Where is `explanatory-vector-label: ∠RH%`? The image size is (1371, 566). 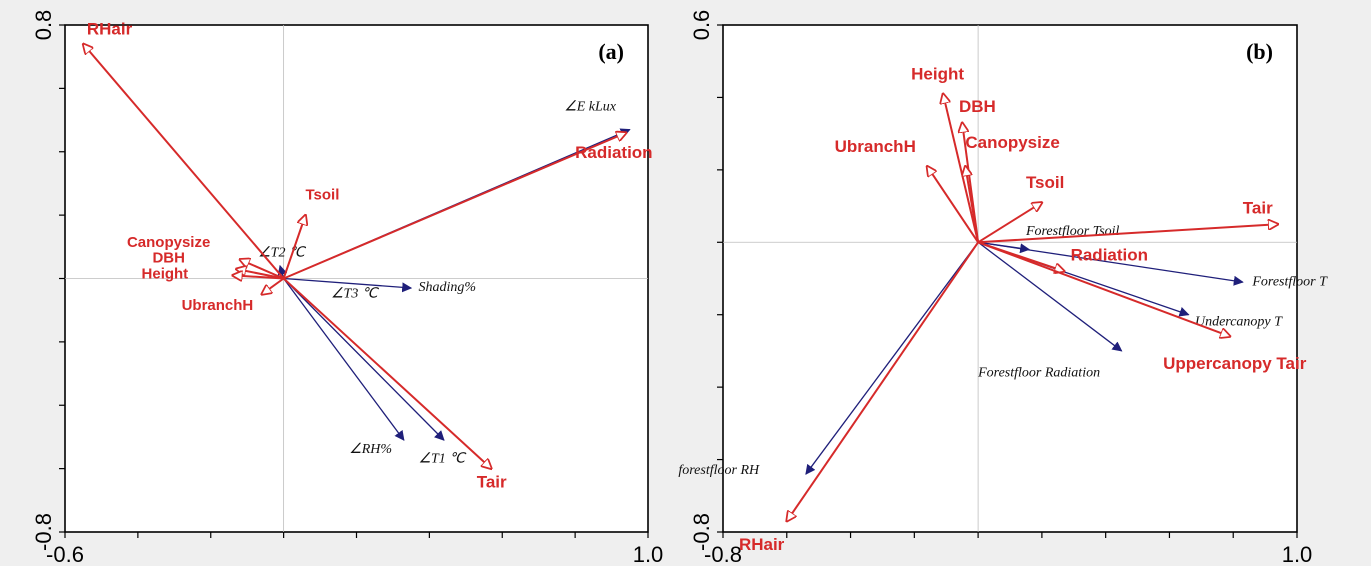 explanatory-vector-label: ∠RH% is located at coordinates (370, 449).